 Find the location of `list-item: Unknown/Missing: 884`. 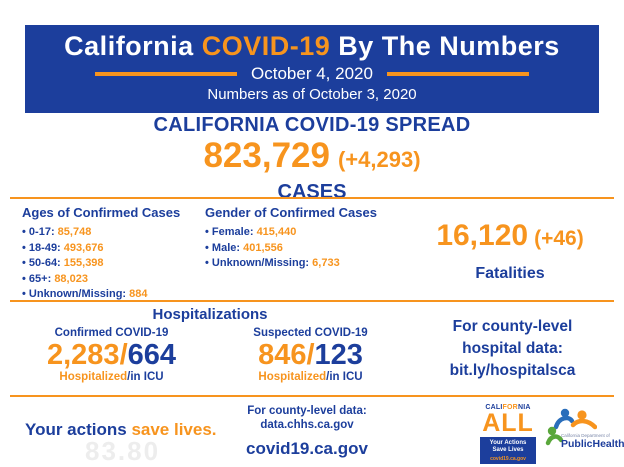

list-item: Unknown/Missing: 884 is located at coordinates (112, 295).